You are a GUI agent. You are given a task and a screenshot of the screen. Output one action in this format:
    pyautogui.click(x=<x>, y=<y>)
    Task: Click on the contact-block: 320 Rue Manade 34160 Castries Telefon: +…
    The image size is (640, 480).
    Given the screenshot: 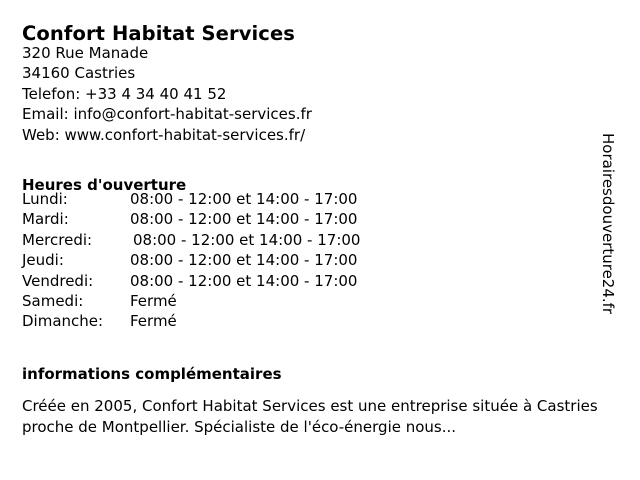 What is the action you would take?
    pyautogui.click(x=167, y=94)
    